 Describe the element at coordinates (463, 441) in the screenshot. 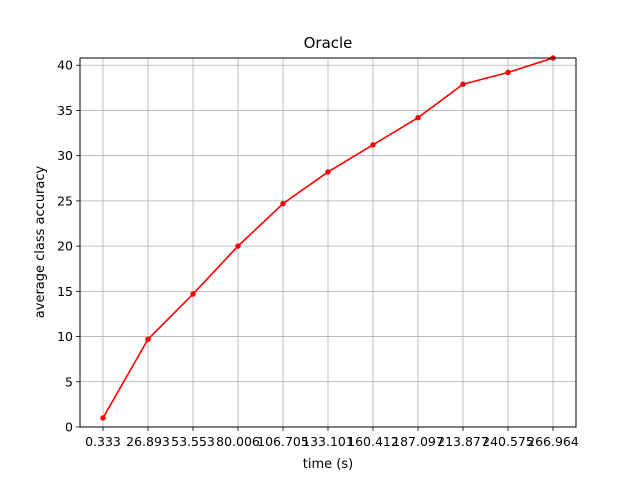

I see `x-tick-label: 213.877` at that location.